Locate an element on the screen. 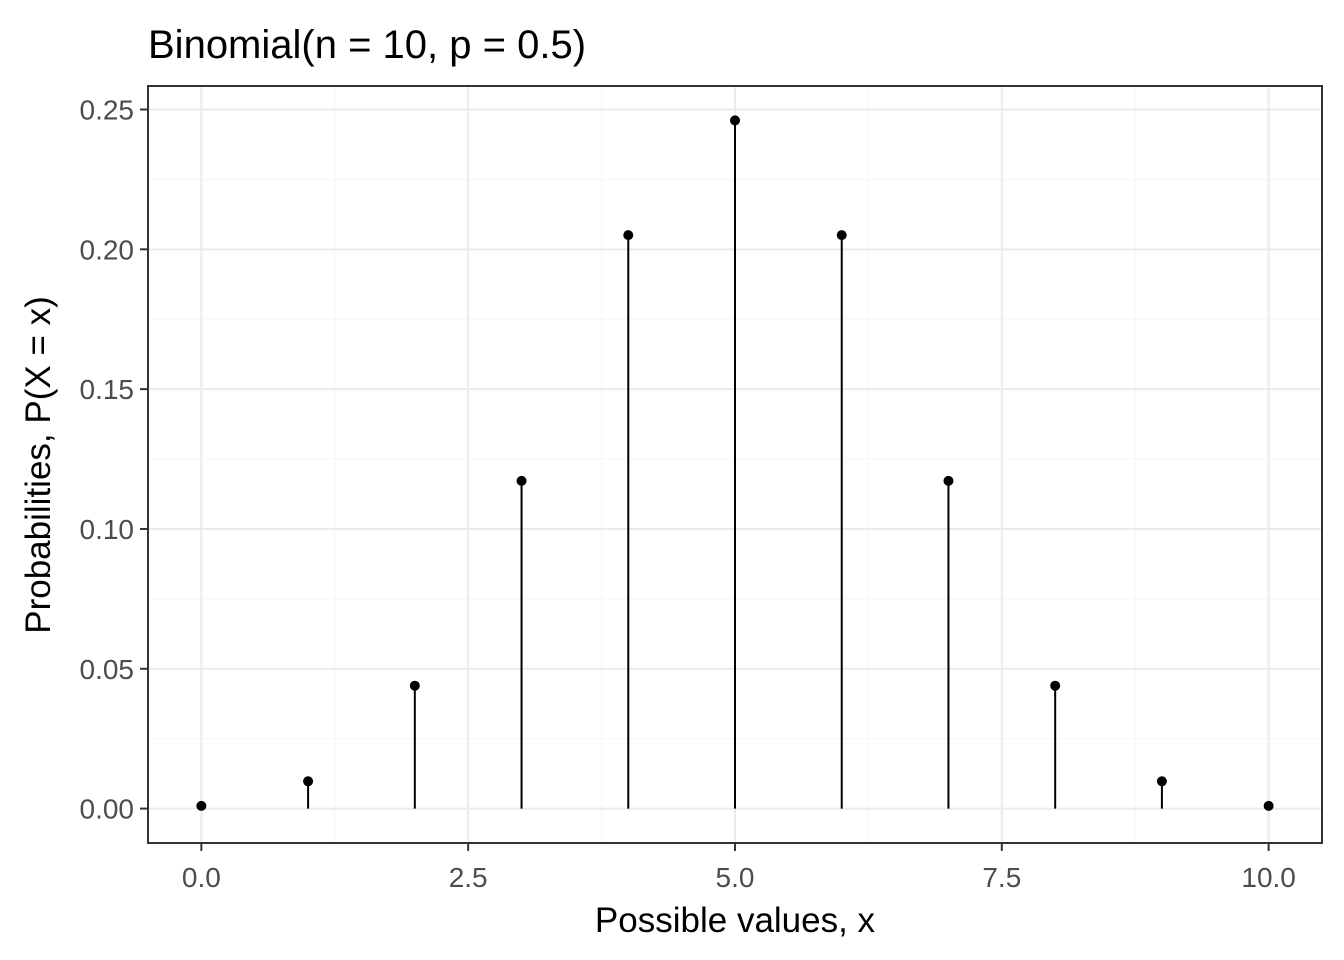  y-tick-label: 0.25 is located at coordinates (107, 109).